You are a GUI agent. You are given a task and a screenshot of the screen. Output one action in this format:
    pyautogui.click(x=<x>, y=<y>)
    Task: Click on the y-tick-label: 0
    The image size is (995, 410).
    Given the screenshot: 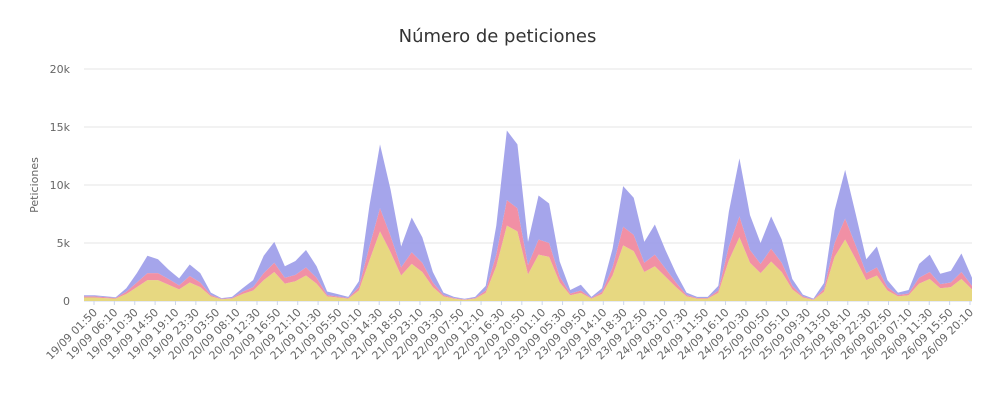 What is the action you would take?
    pyautogui.click(x=66, y=301)
    